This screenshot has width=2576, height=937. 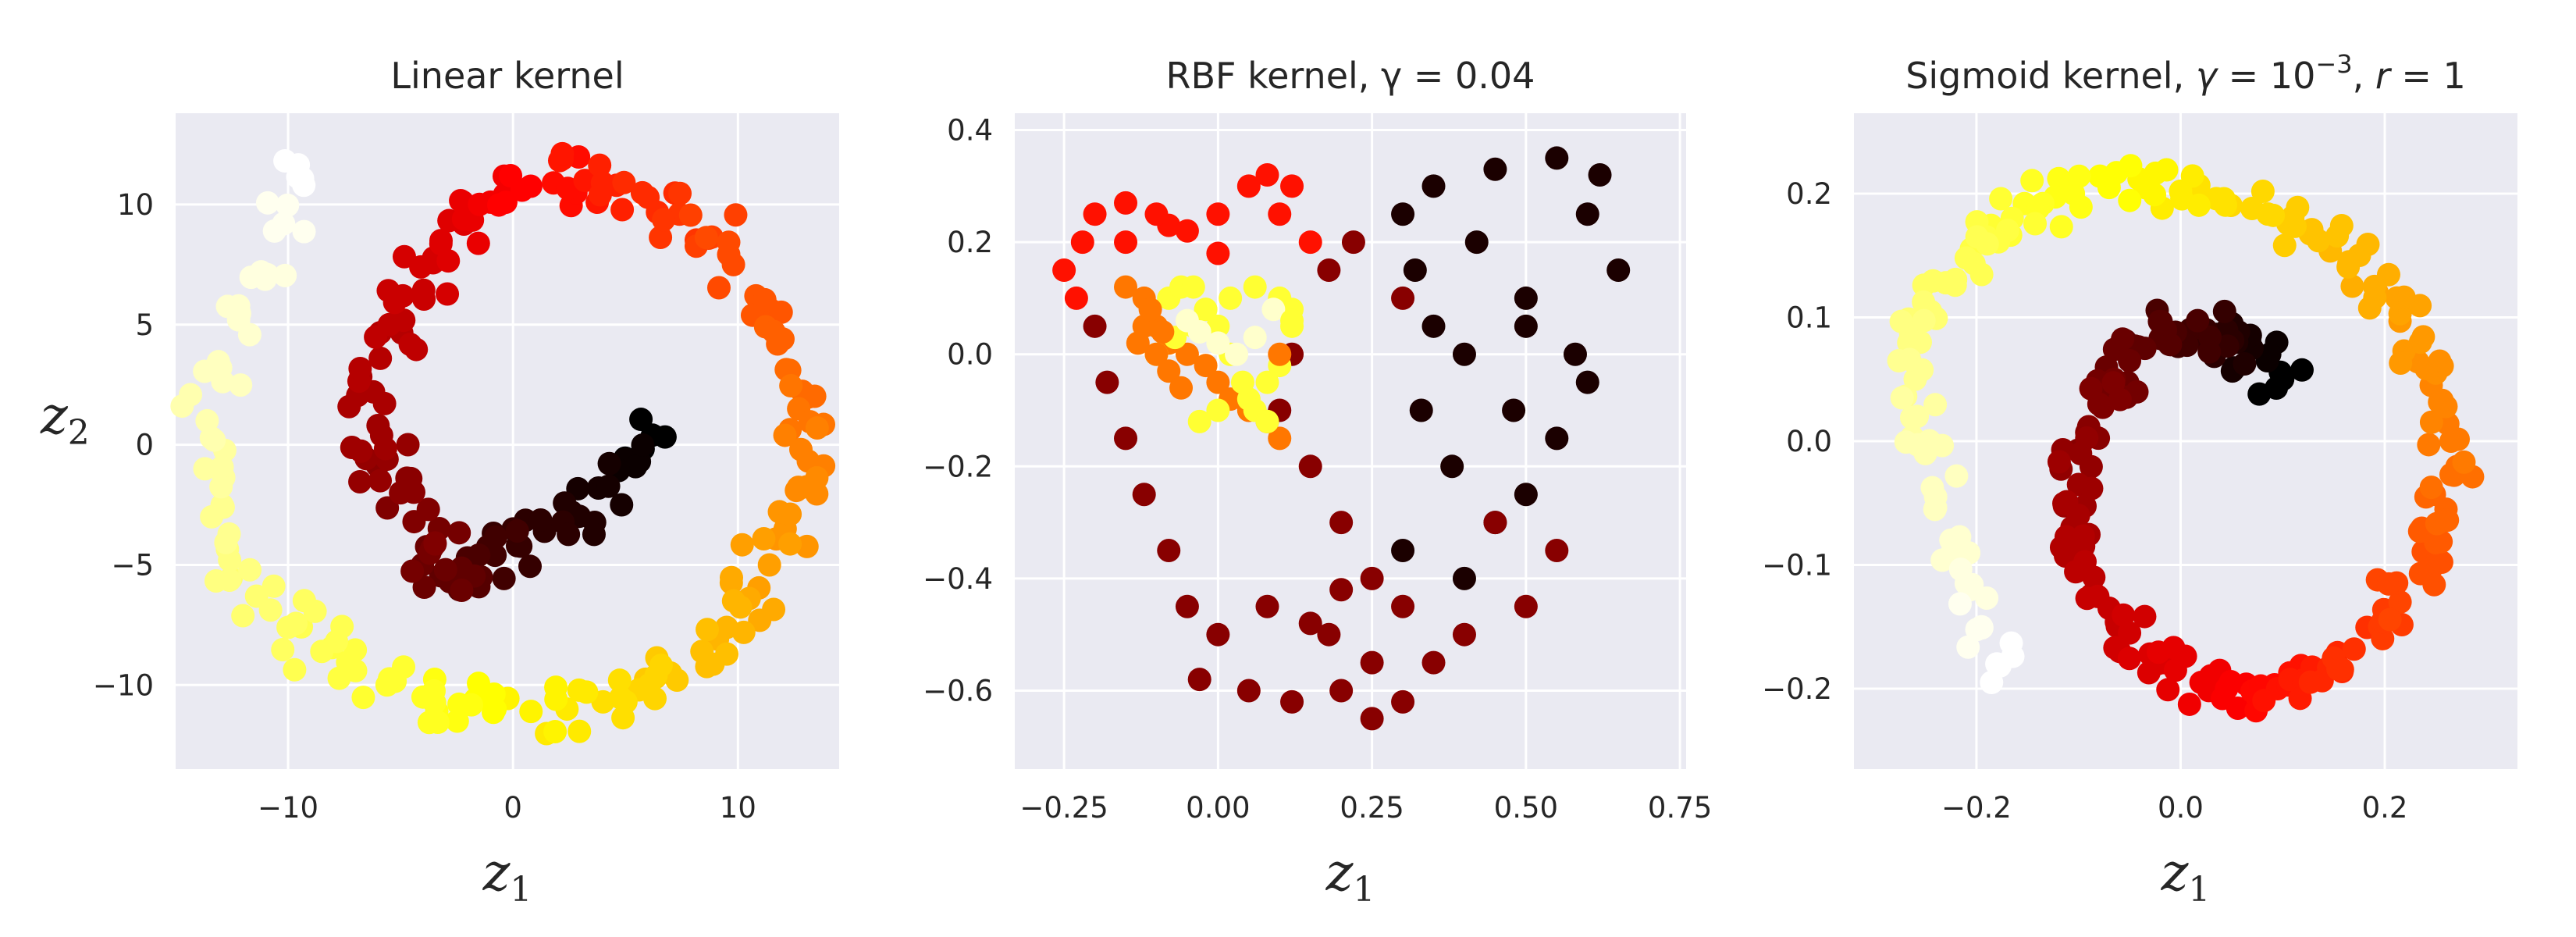 I want to click on x-tick-label: 0.25, so click(x=1372, y=808).